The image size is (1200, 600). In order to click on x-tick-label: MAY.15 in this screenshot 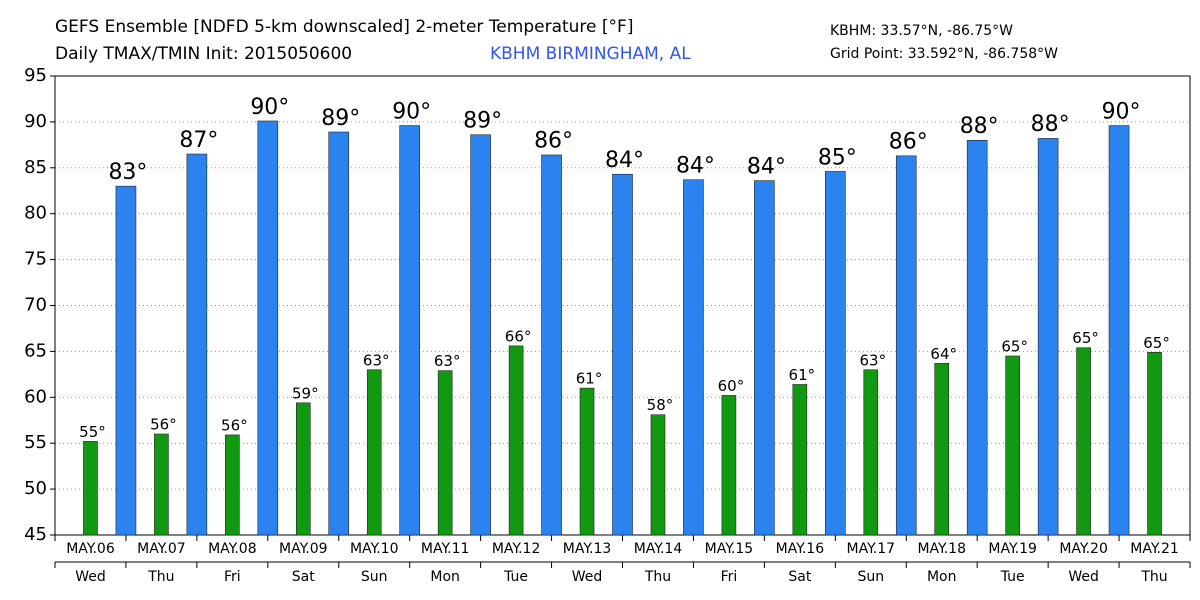, I will do `click(729, 549)`.